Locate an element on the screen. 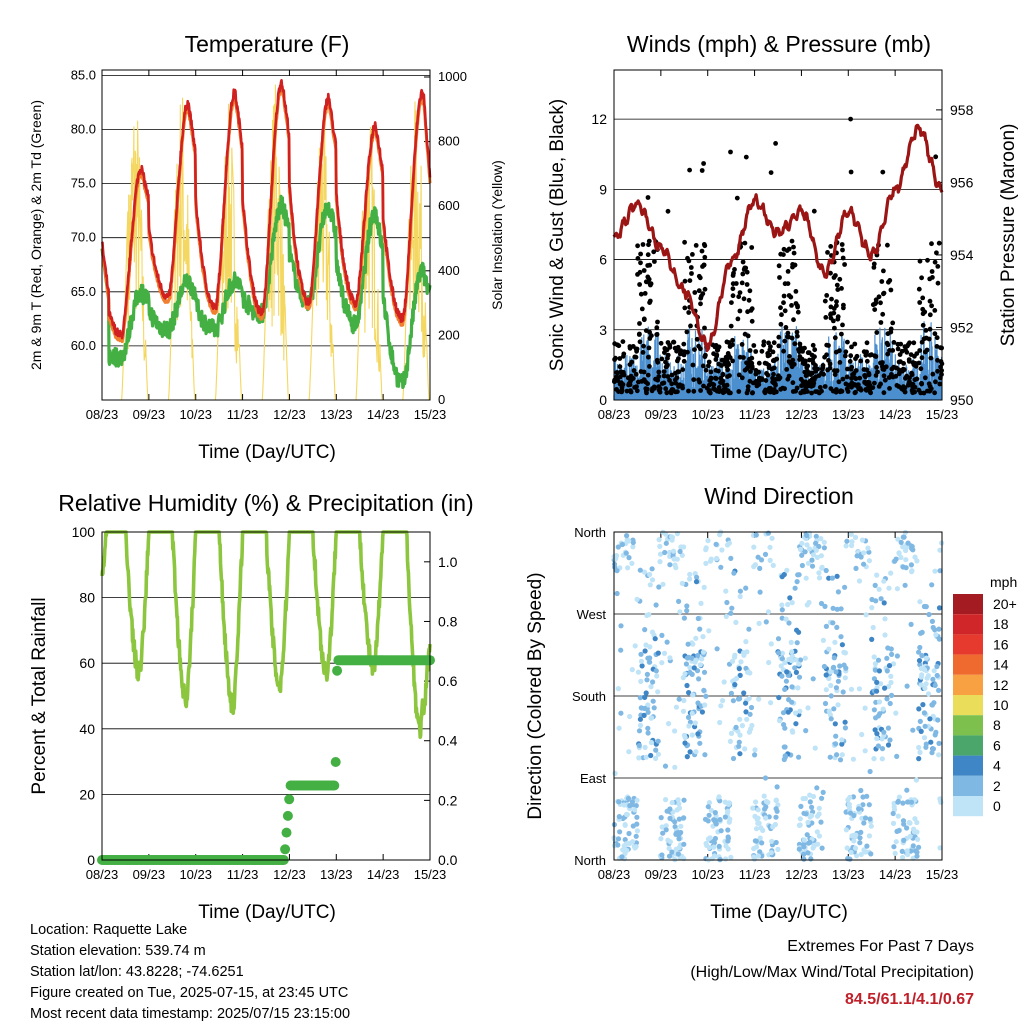 The height and width of the screenshot is (1025, 1024). winds-right-ylabel: Station Pressure (Maroon) is located at coordinates (1008, 235).